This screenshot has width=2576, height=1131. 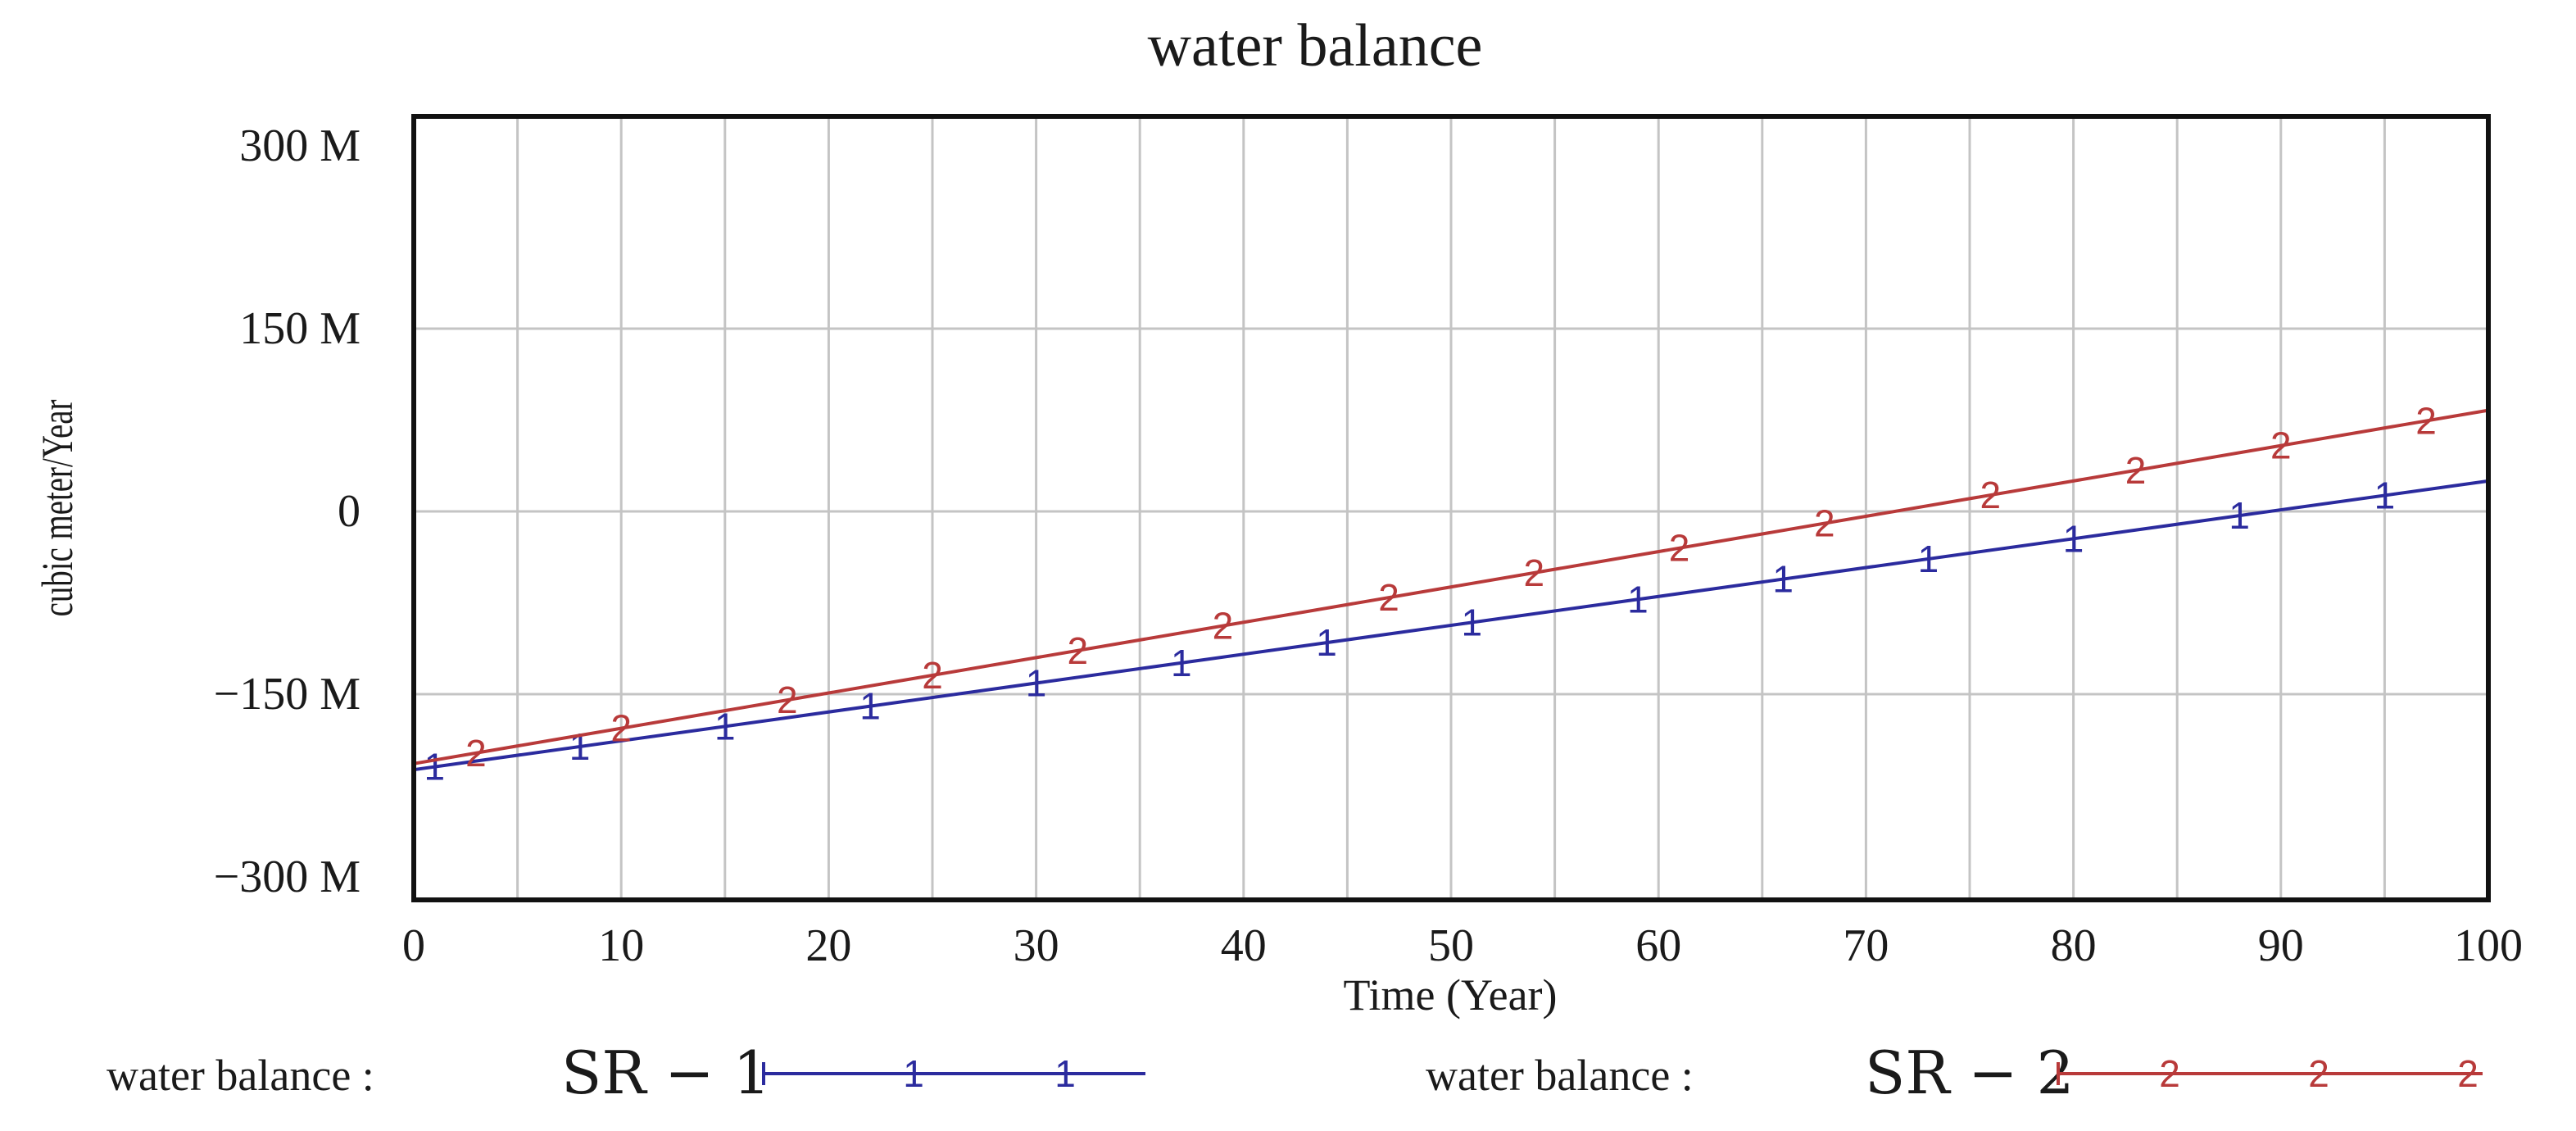 What do you see at coordinates (300, 145) in the screenshot?
I see `y-tick-label: 300 M` at bounding box center [300, 145].